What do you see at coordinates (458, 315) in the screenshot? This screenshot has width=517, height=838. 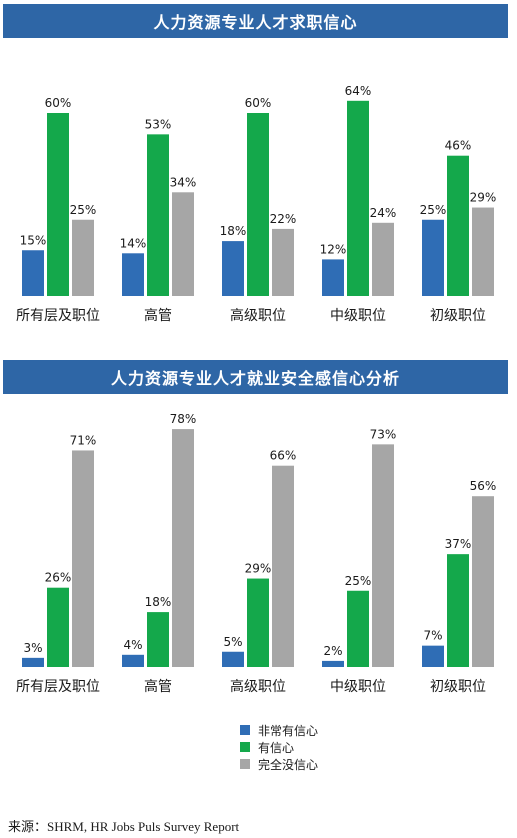 I see `chart1-category-label-4: 初级职位` at bounding box center [458, 315].